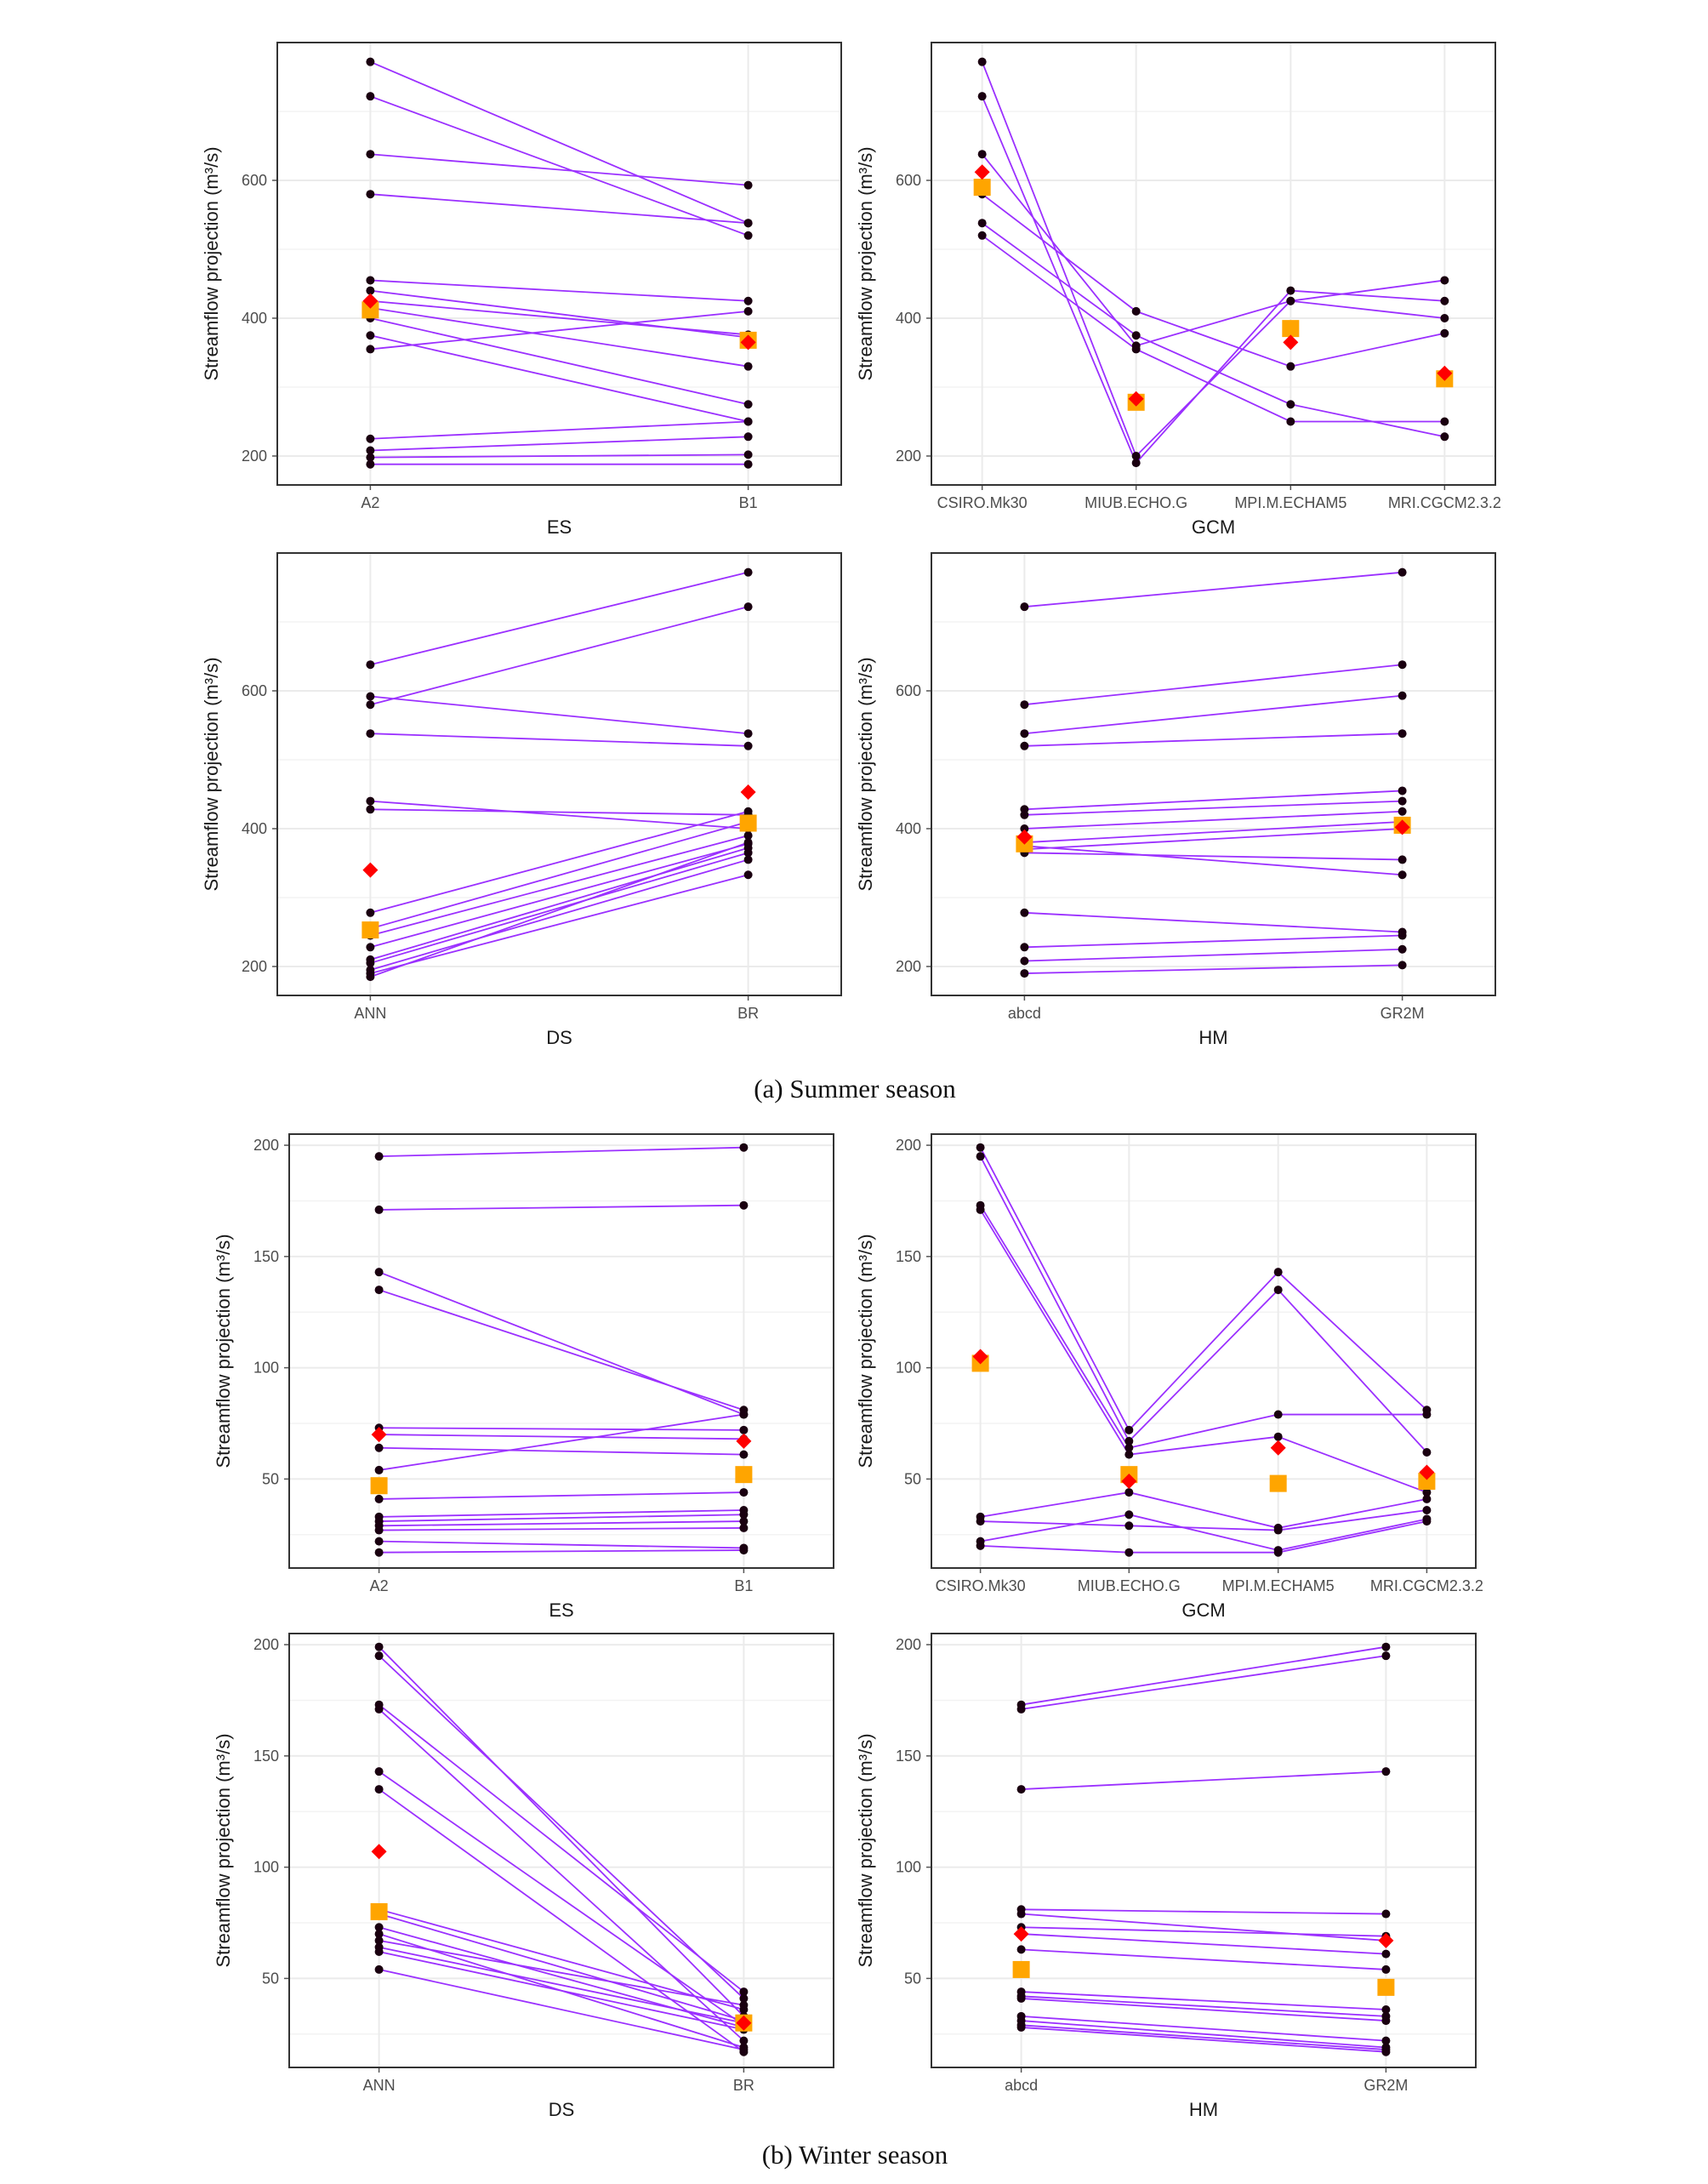  I want to click on x-axis-title: ES, so click(559, 527).